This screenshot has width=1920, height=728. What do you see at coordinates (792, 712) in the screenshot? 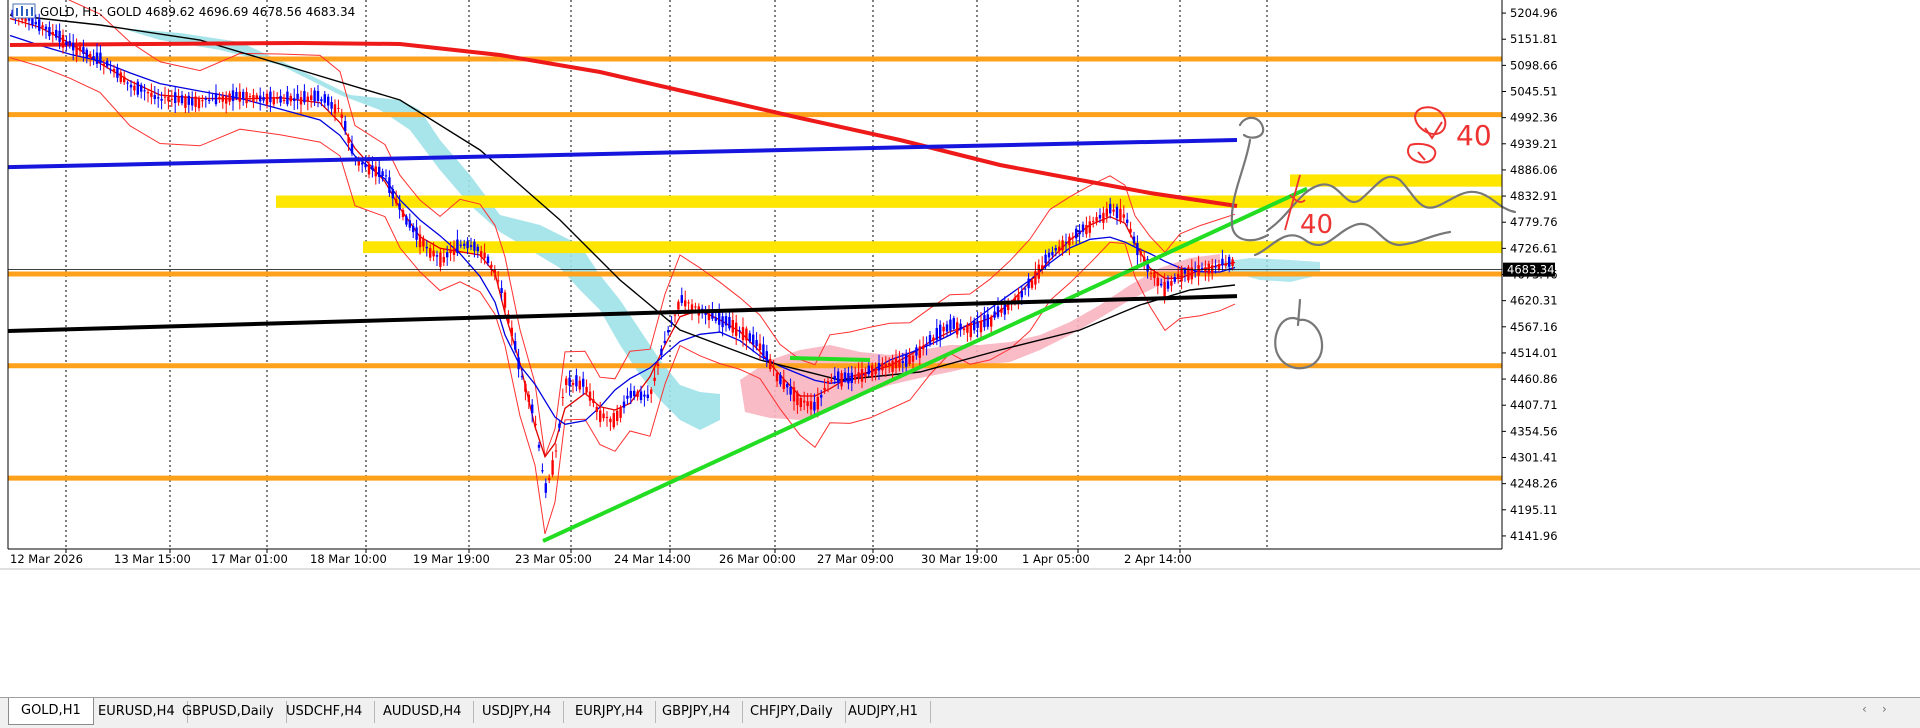
I see `tab-chfjpy-daily: CHFJPY,Daily` at bounding box center [792, 712].